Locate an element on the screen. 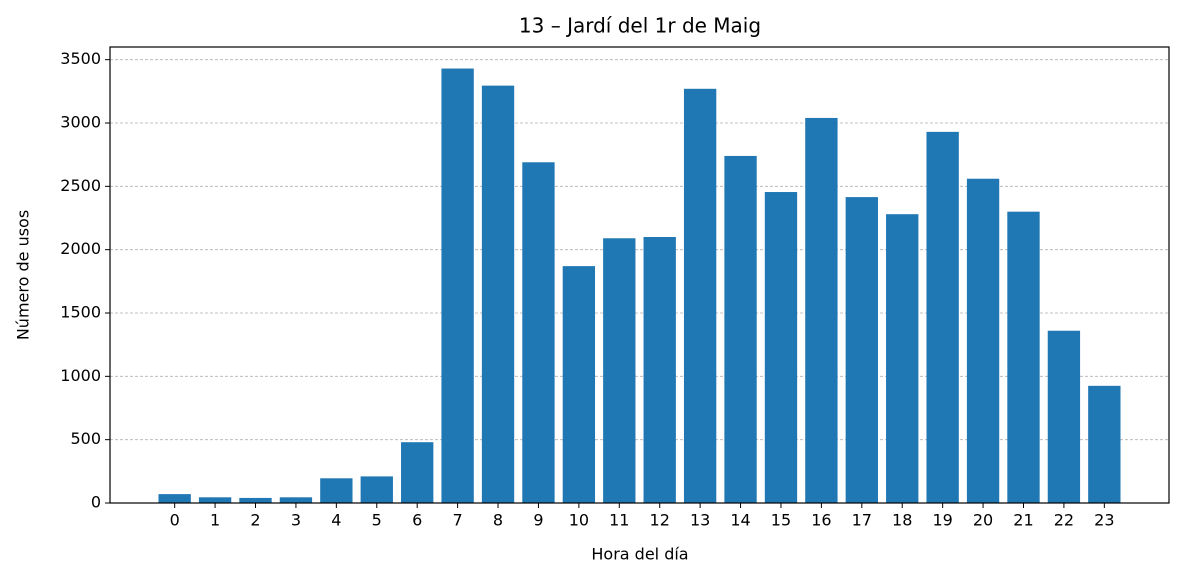  x-tick-label: 20 is located at coordinates (983, 520).